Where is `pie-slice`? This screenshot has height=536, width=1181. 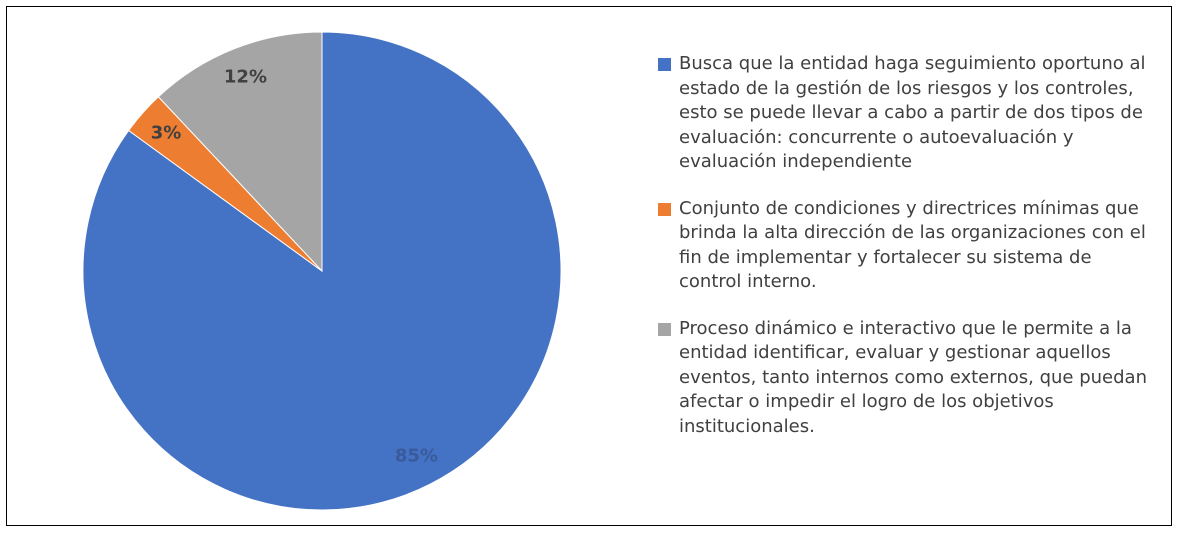
pie-slice is located at coordinates (240, 152).